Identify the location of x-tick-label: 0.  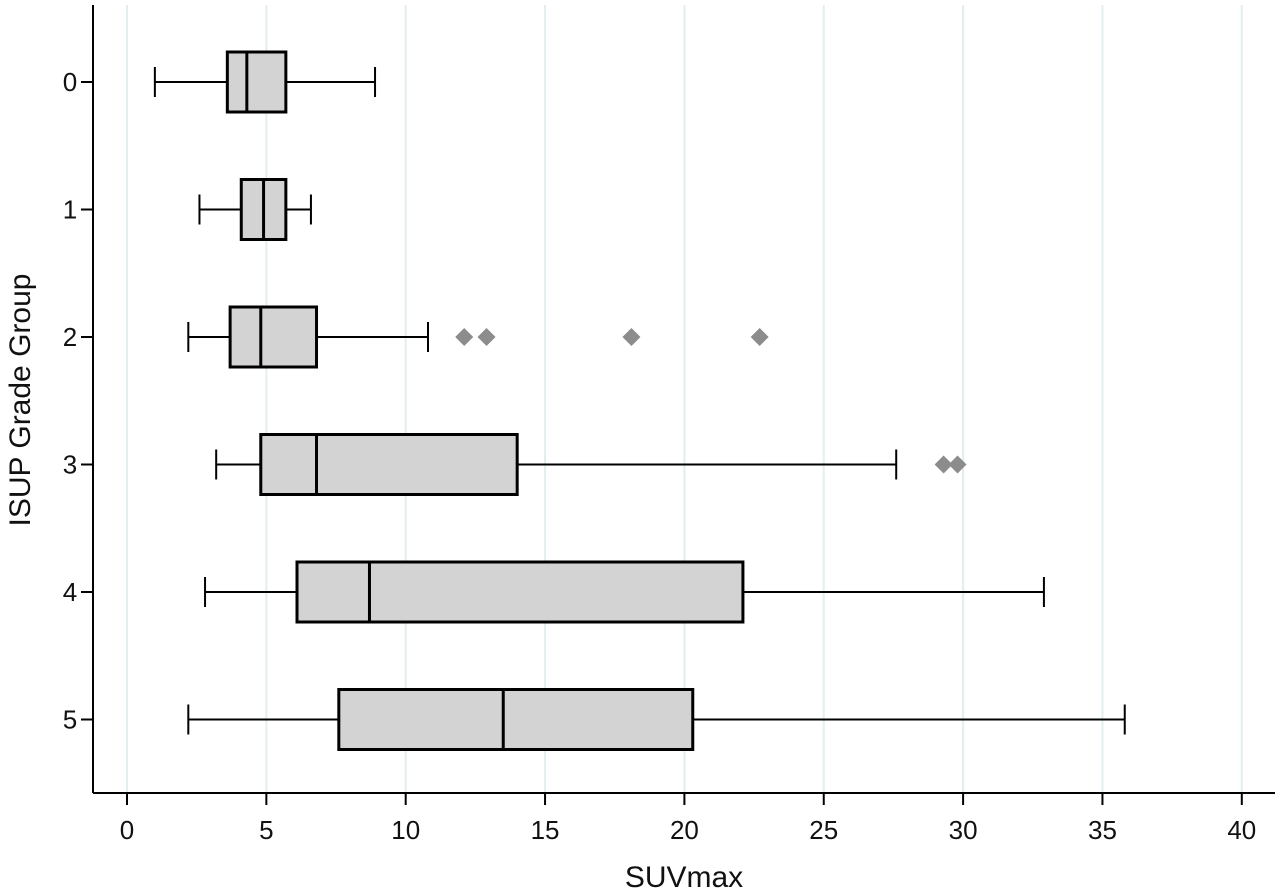
(127, 830).